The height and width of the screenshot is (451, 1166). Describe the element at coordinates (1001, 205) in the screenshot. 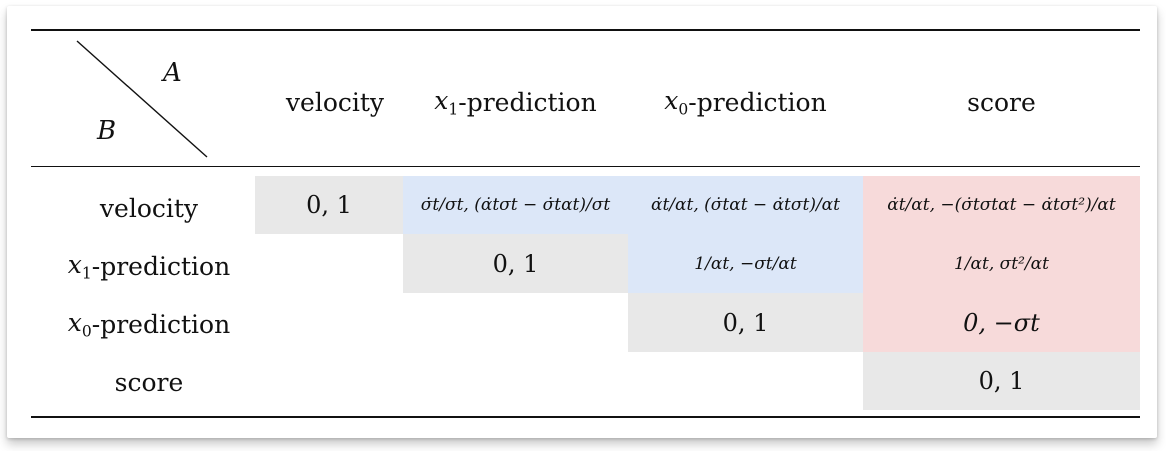

I see `cell-velocity-score: α̇t/αt, −(σ̇tσtαt − α̇tσt²)/αt` at that location.